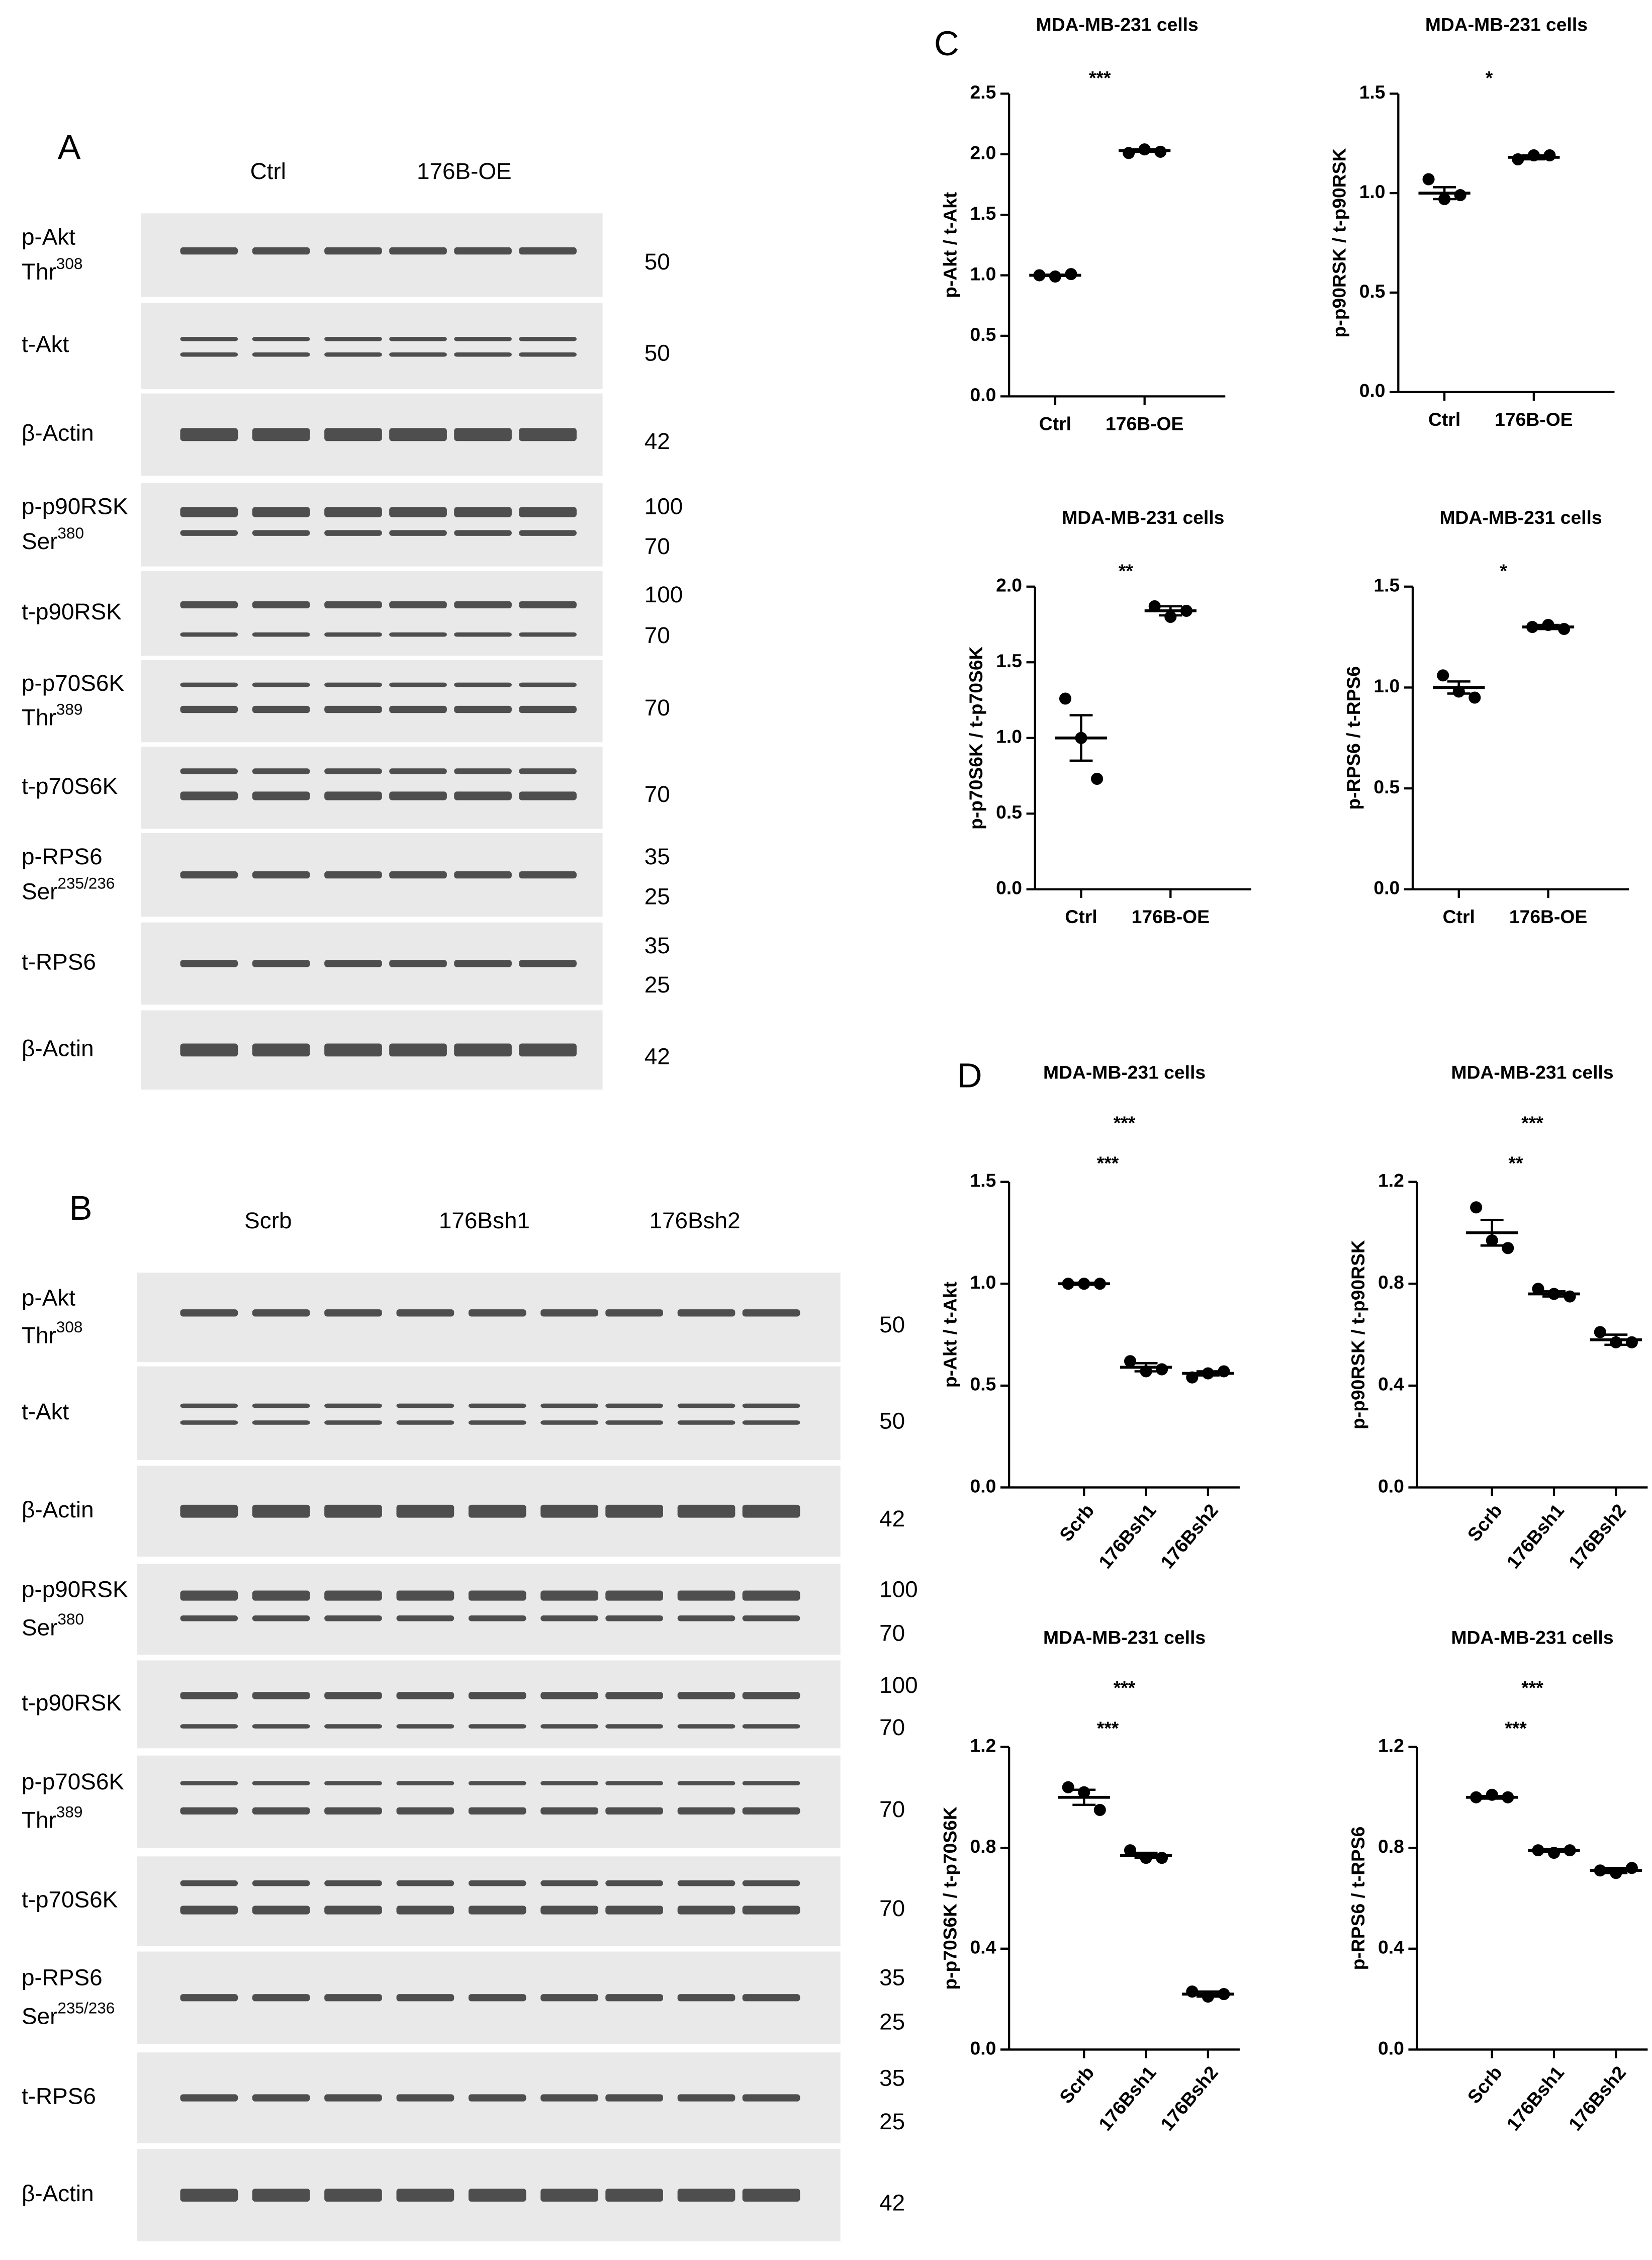 This screenshot has height=2260, width=1652. I want to click on y-tick-label: 1.0, so click(1372, 191).